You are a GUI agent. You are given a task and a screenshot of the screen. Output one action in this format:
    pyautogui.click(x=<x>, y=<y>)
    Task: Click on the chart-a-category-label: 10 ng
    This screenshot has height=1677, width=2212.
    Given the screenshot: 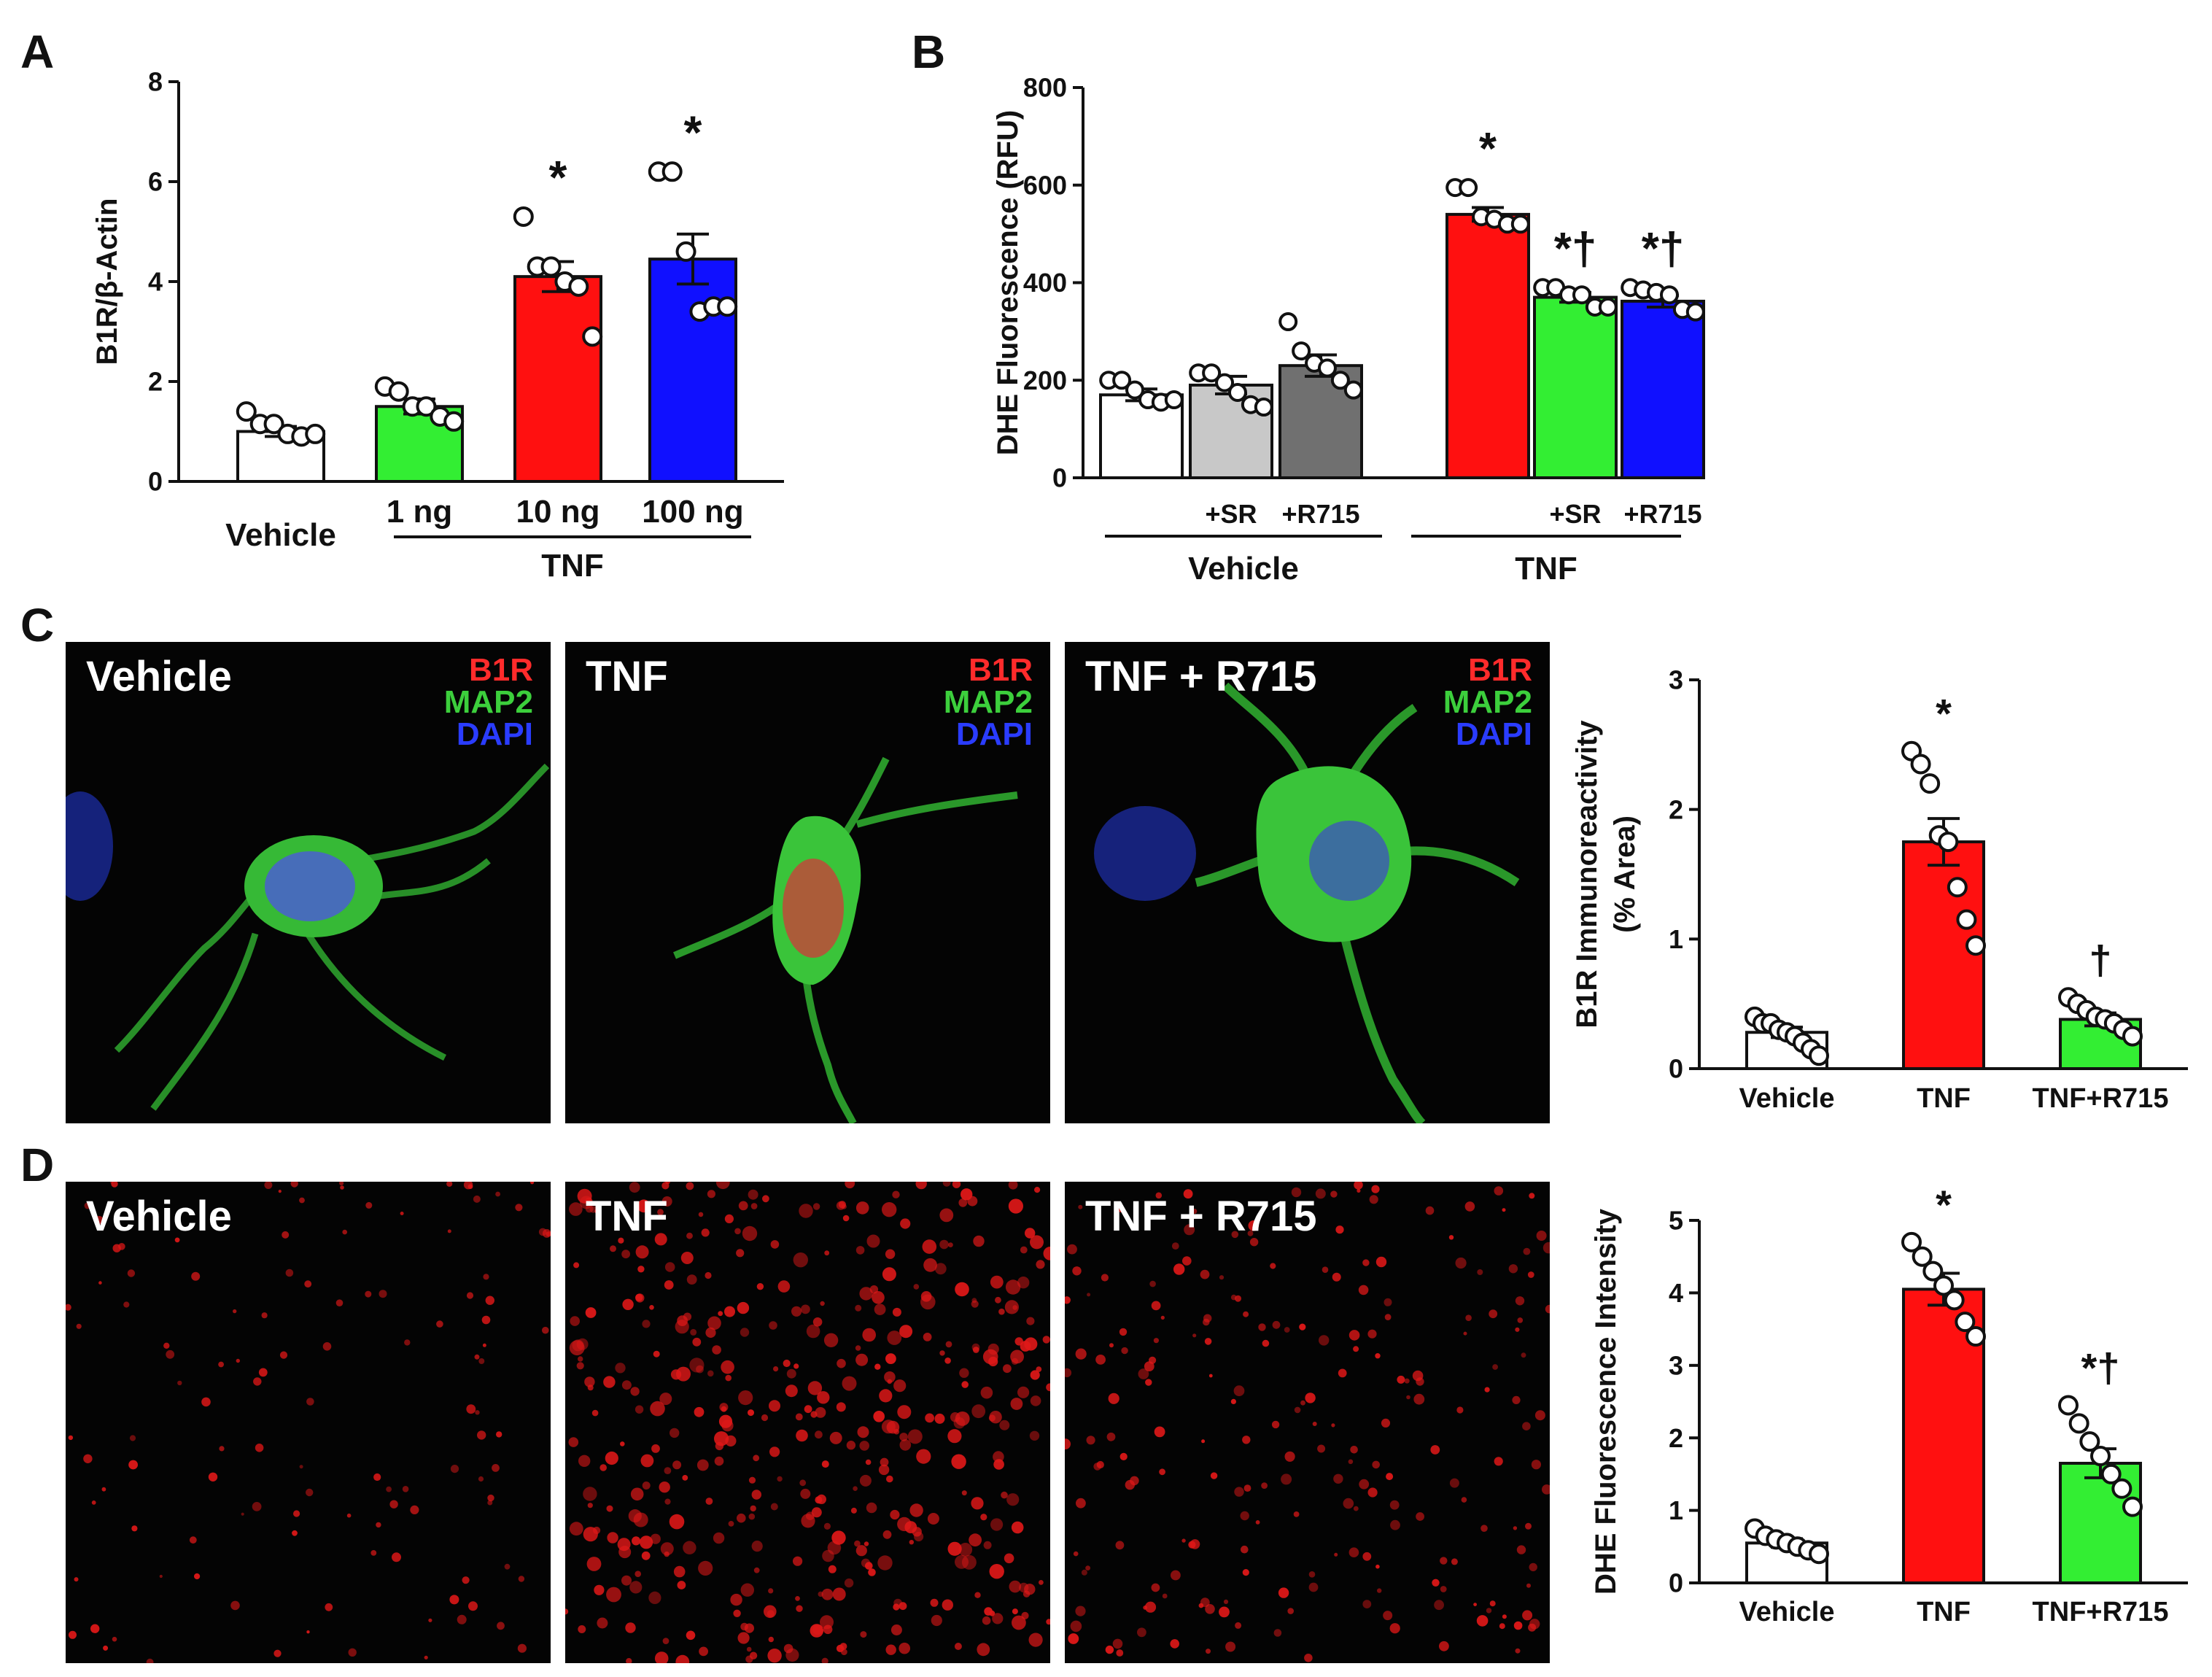 What is the action you would take?
    pyautogui.click(x=558, y=512)
    